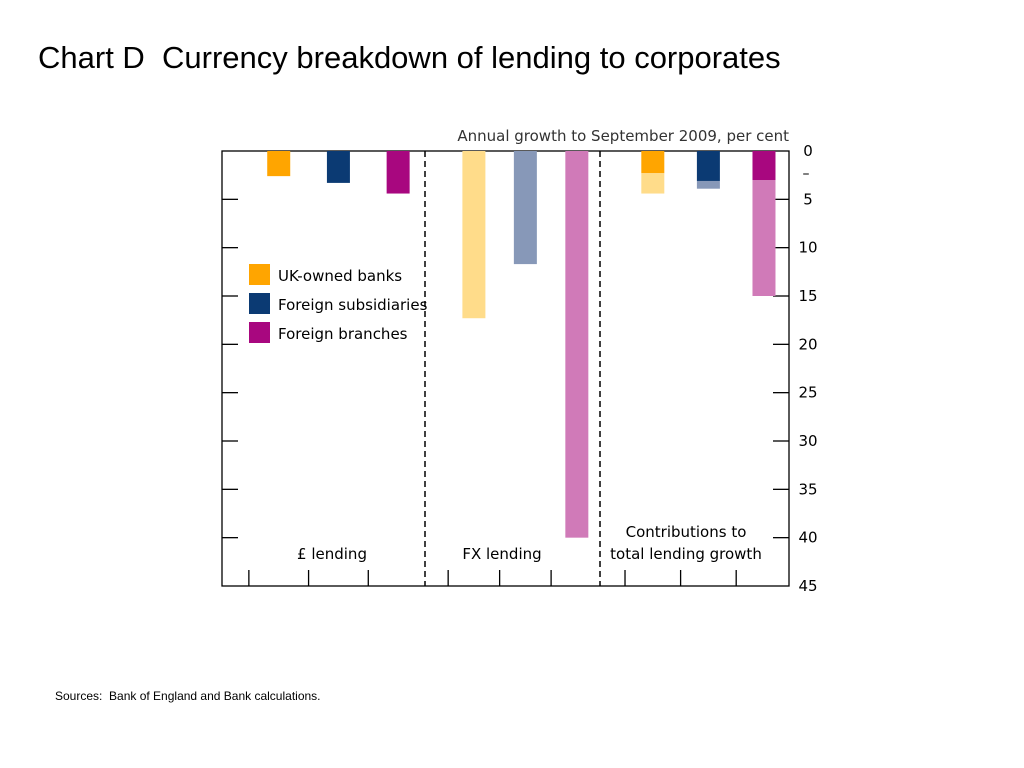  What do you see at coordinates (501, 554) in the screenshot?
I see `group-label: FX lending` at bounding box center [501, 554].